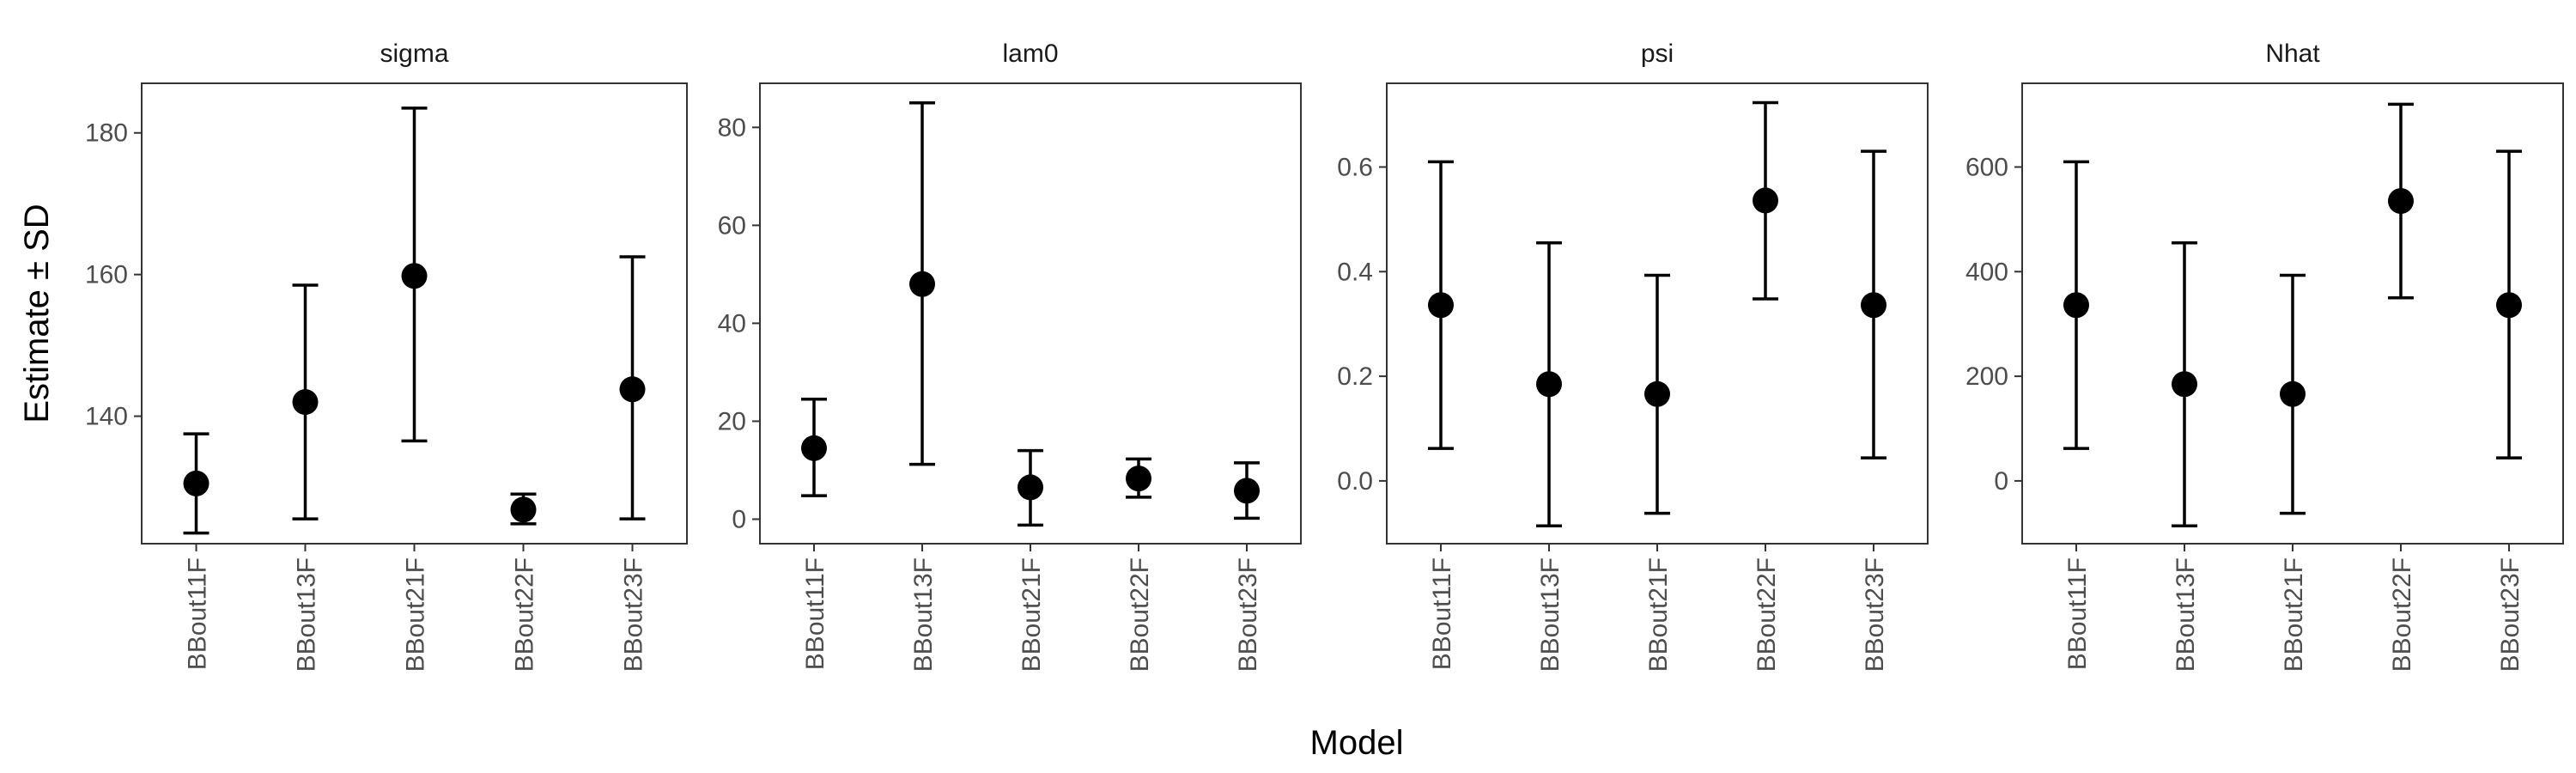 The image size is (2576, 773). Describe the element at coordinates (732, 323) in the screenshot. I see `y-tick-label: 40` at that location.